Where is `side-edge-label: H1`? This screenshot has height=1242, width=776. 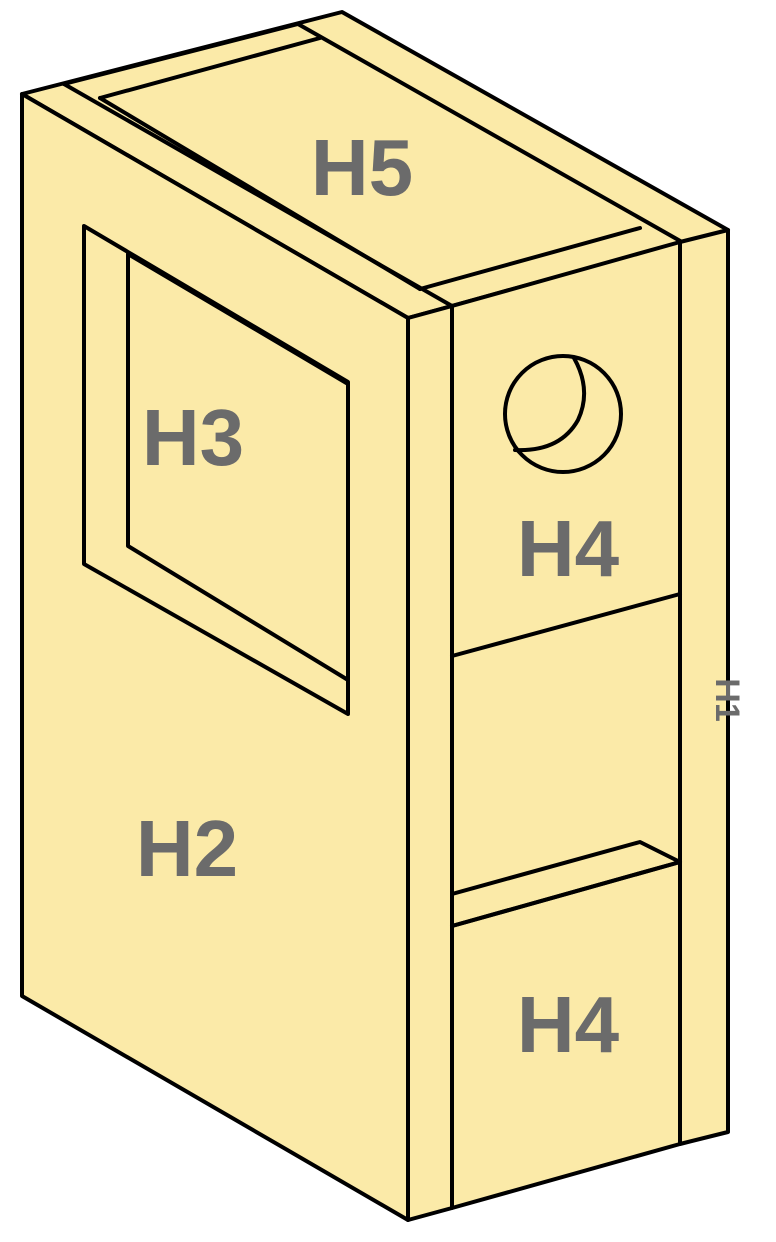
side-edge-label: H1 is located at coordinates (727, 699).